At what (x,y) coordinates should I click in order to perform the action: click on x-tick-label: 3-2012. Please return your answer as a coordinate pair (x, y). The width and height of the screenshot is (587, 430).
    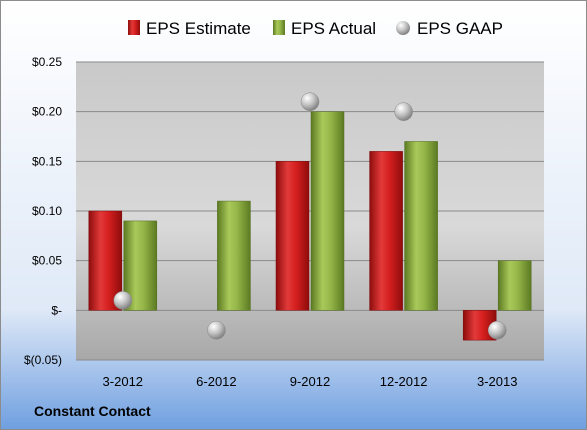
    Looking at the image, I should click on (123, 381).